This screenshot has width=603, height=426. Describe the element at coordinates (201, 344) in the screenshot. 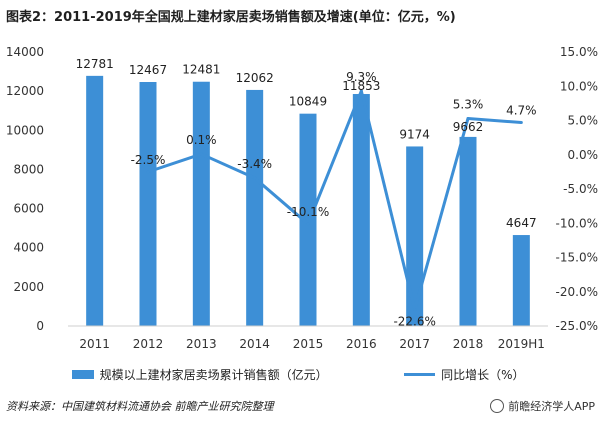

I see `x-tick-label: 2013` at that location.